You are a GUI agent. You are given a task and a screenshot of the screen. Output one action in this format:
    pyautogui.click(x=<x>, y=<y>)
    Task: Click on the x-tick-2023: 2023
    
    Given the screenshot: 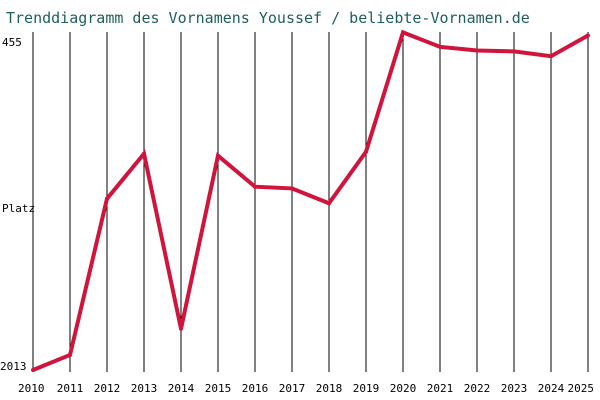 What is the action you would take?
    pyautogui.click(x=514, y=388)
    